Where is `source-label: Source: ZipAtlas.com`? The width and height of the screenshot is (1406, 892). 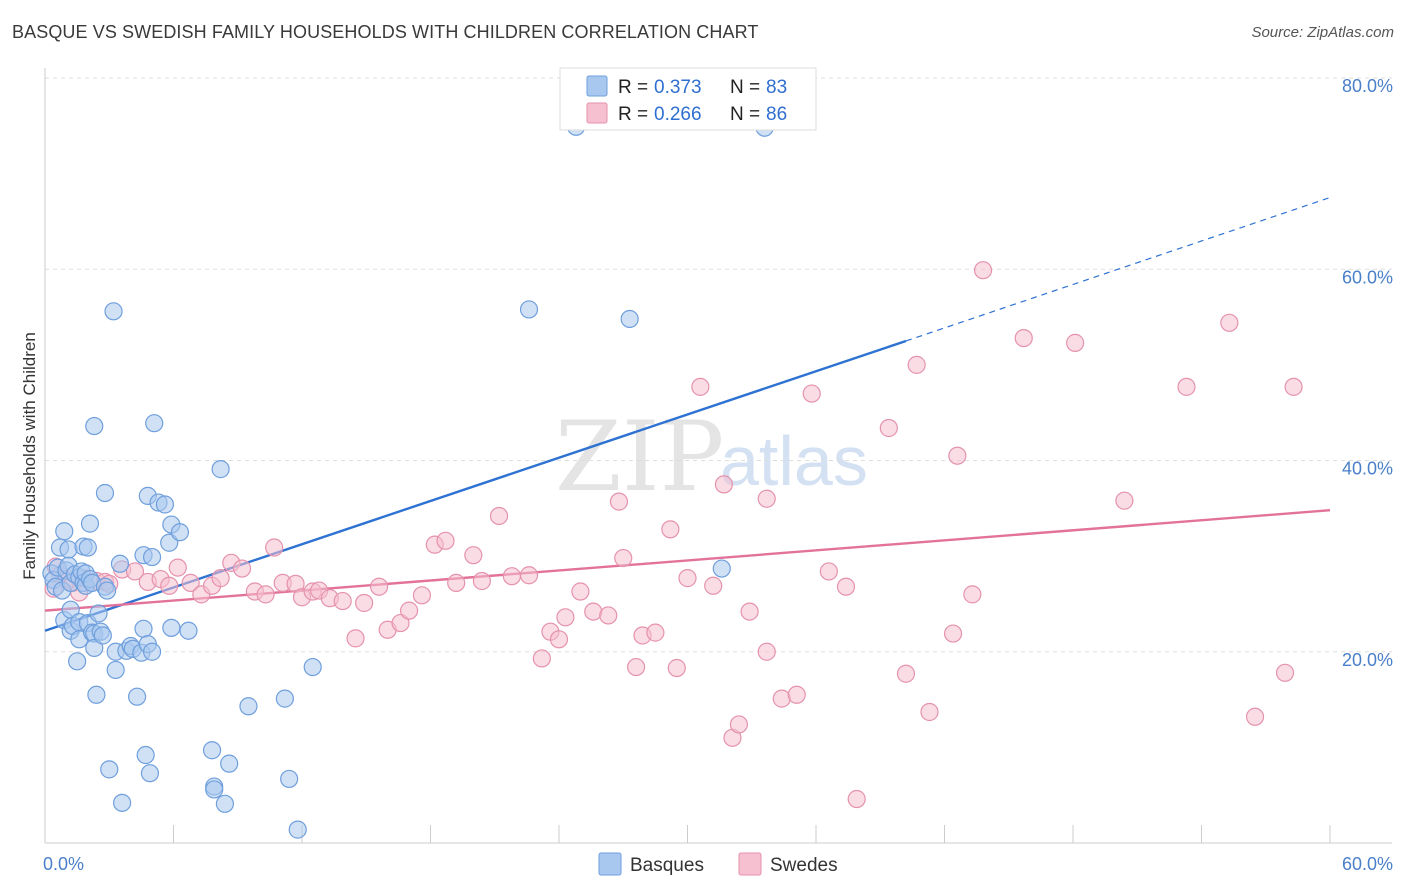 source-label: Source: ZipAtlas.com is located at coordinates (1322, 32).